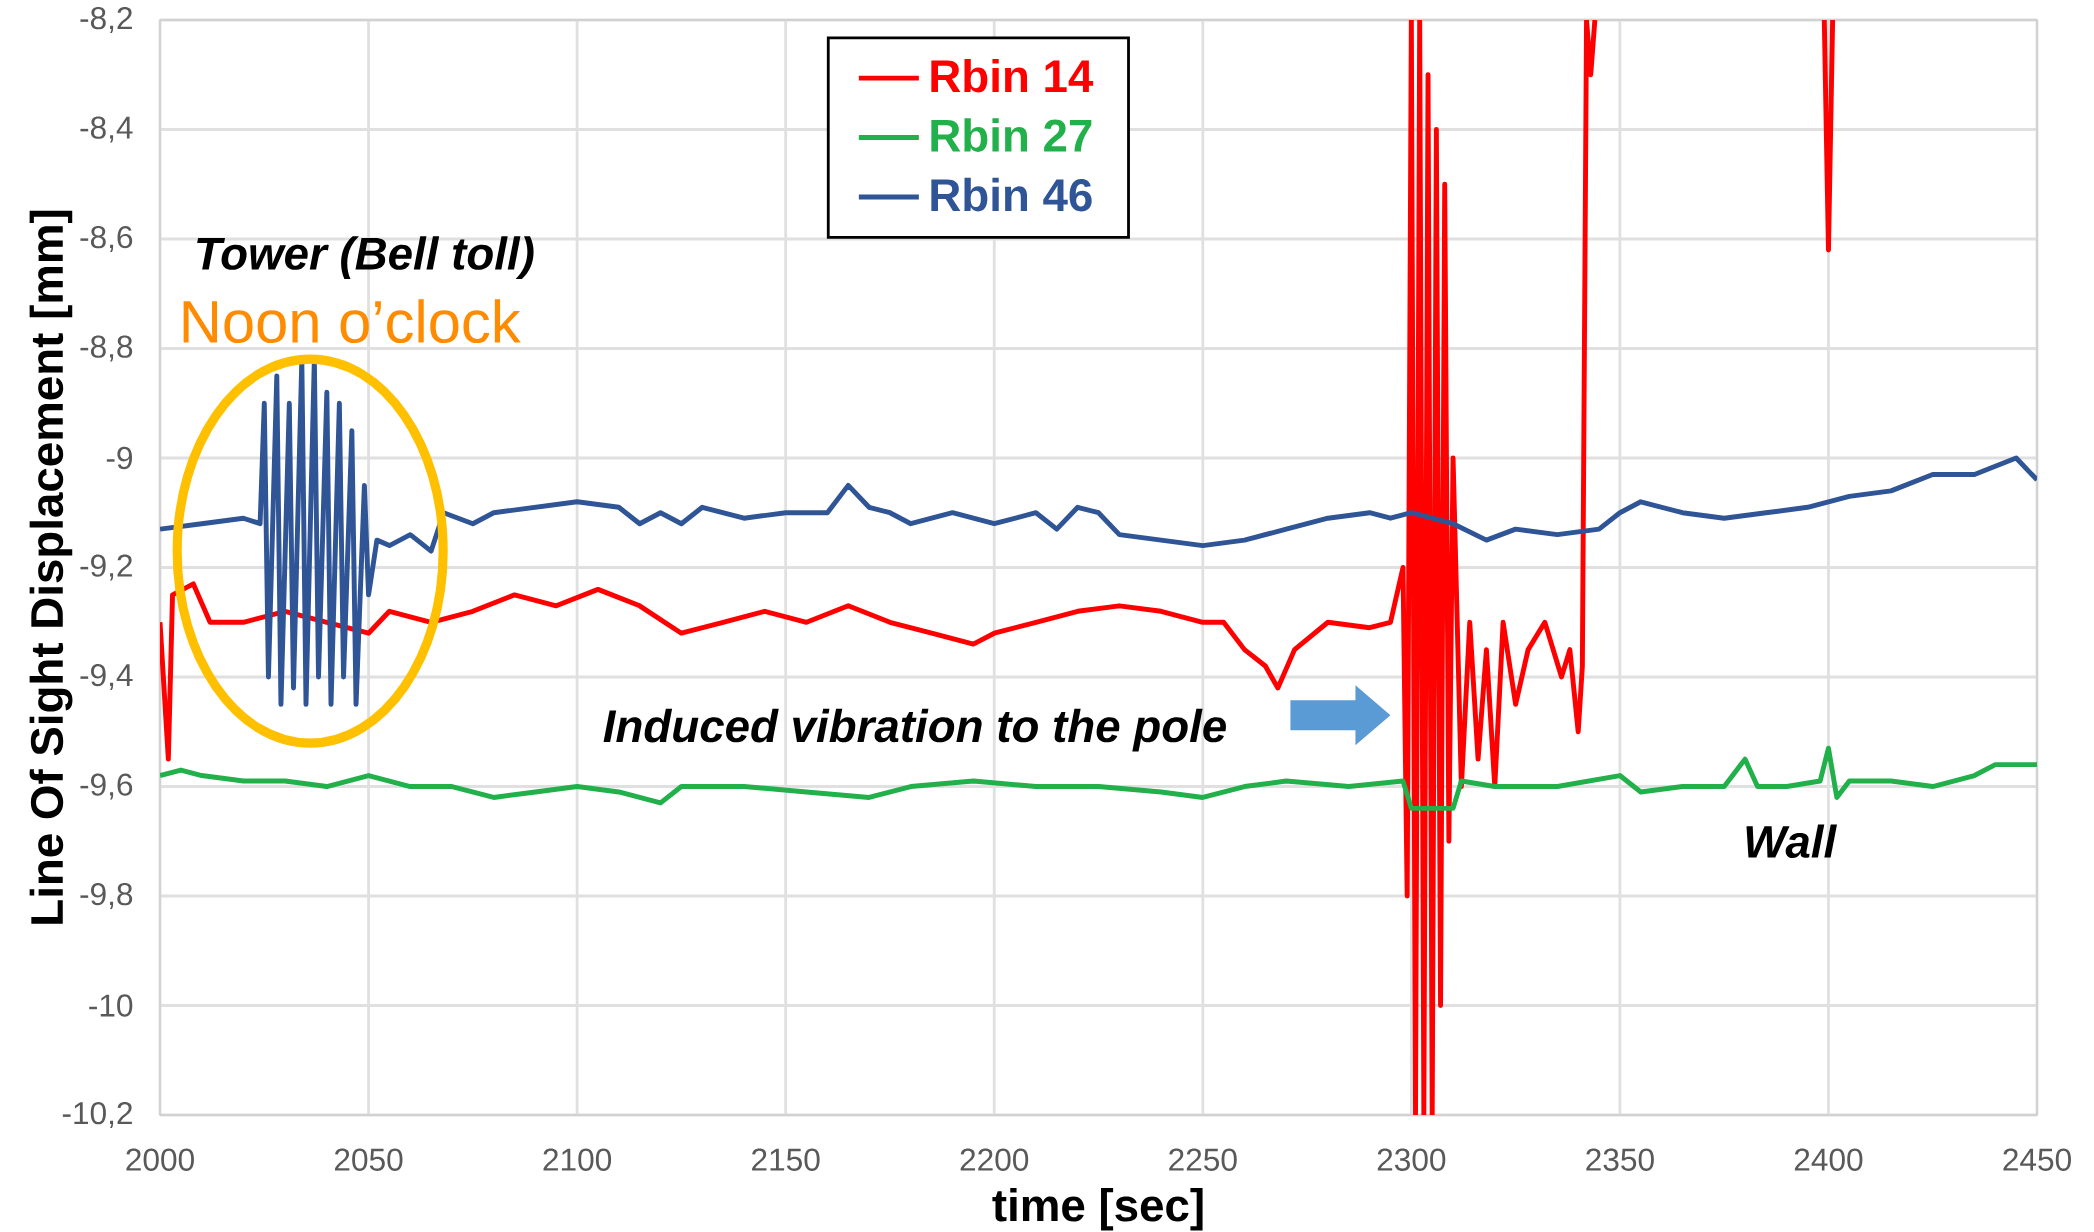  I want to click on x-tick-label: 2300, so click(1411, 1159).